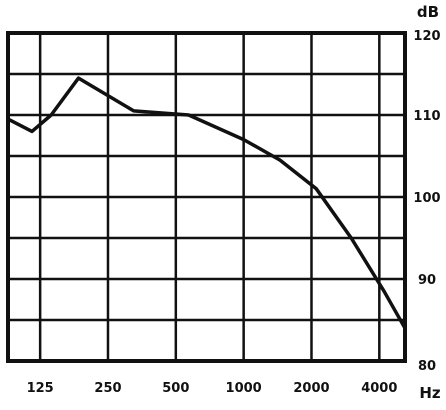  Describe the element at coordinates (428, 12) in the screenshot. I see `y-axis-label: dB` at that location.